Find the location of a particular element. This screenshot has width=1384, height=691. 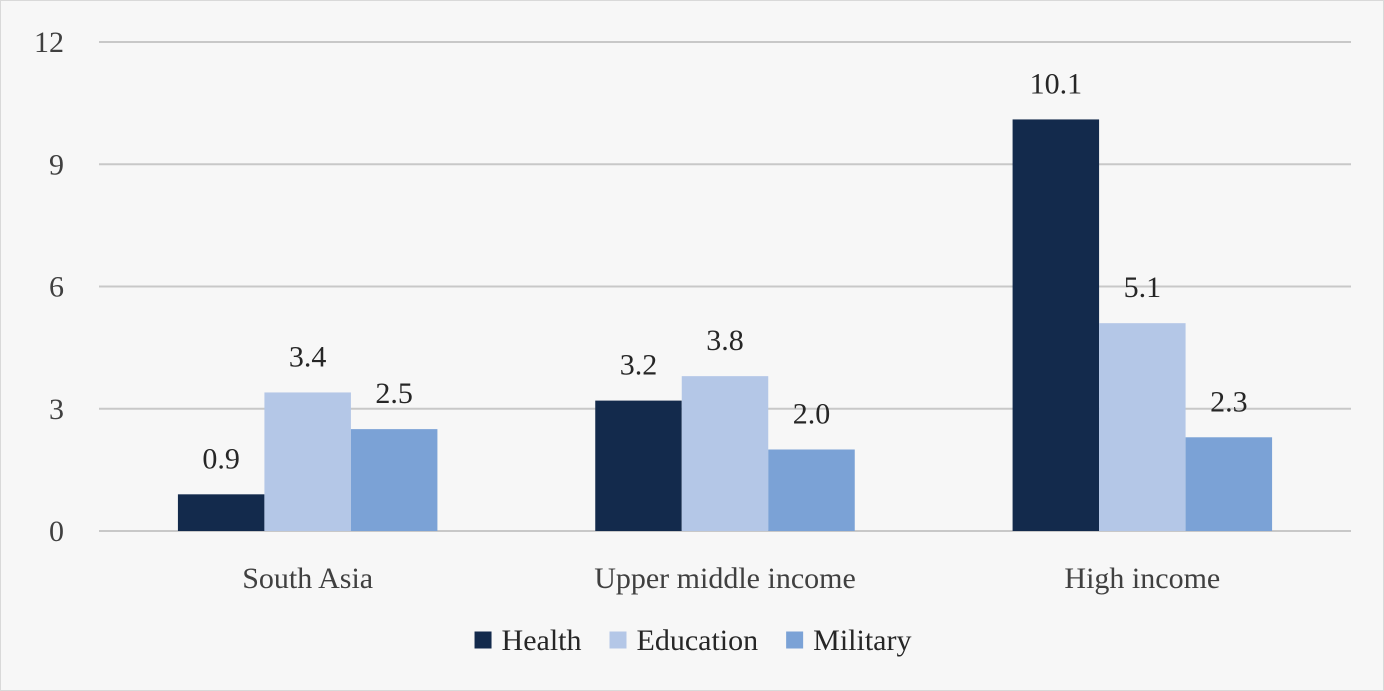

y-tick-label-12: 12 is located at coordinates (49, 42).